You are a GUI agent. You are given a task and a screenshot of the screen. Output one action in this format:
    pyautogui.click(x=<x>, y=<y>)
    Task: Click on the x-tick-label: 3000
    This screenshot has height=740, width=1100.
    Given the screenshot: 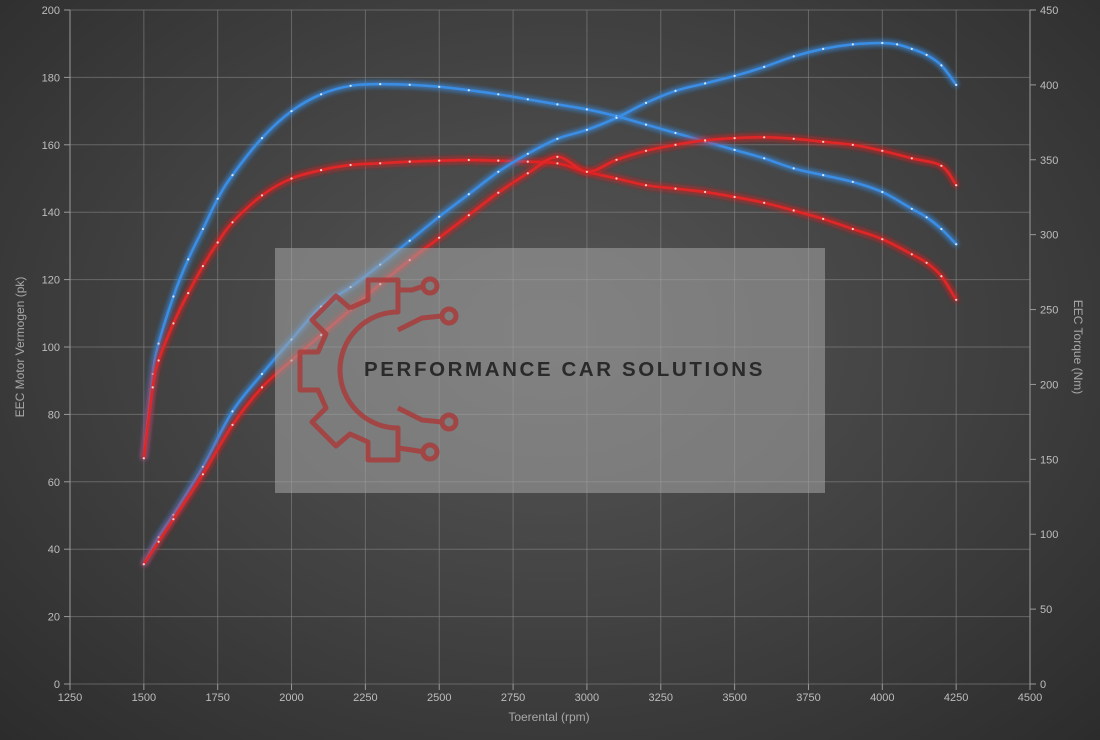 What is the action you would take?
    pyautogui.click(x=587, y=698)
    